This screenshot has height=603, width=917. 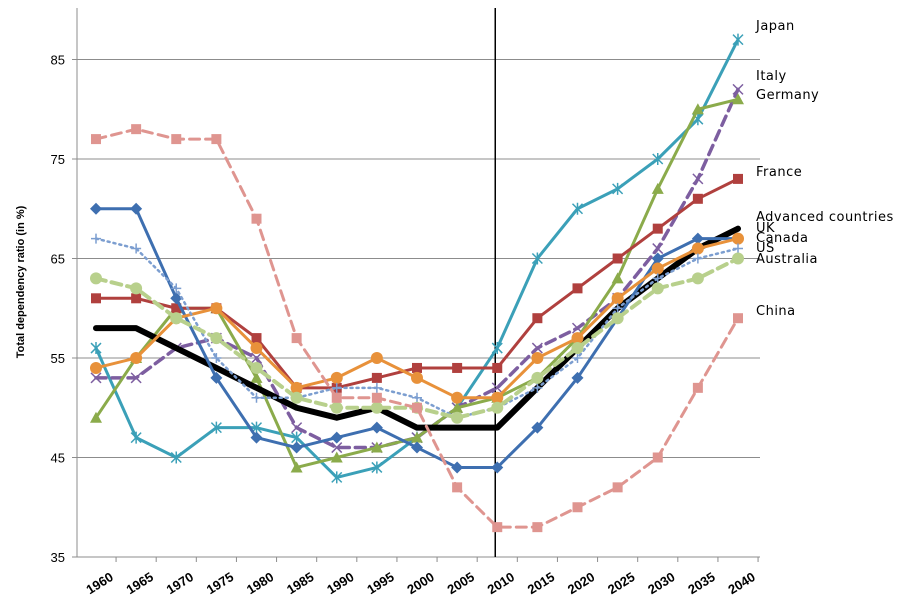 What do you see at coordinates (58, 309) in the screenshot?
I see `y-tick-labels: 35 45 55 65 75 85` at bounding box center [58, 309].